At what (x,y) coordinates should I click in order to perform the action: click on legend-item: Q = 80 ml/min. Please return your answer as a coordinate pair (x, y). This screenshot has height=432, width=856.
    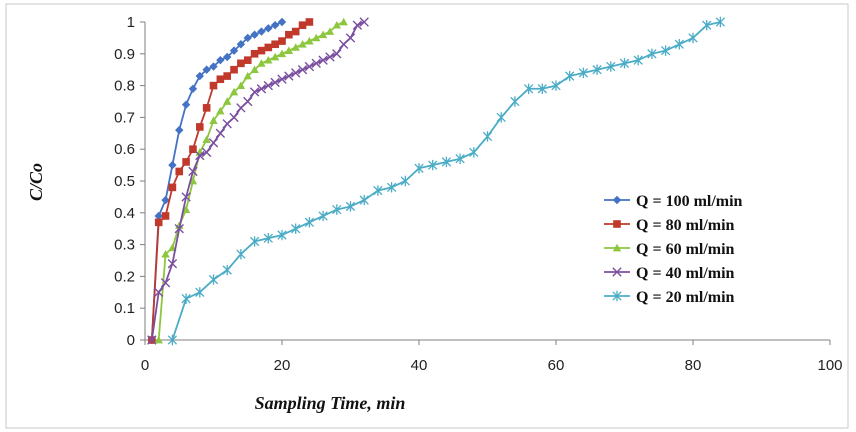
    Looking at the image, I should click on (669, 225).